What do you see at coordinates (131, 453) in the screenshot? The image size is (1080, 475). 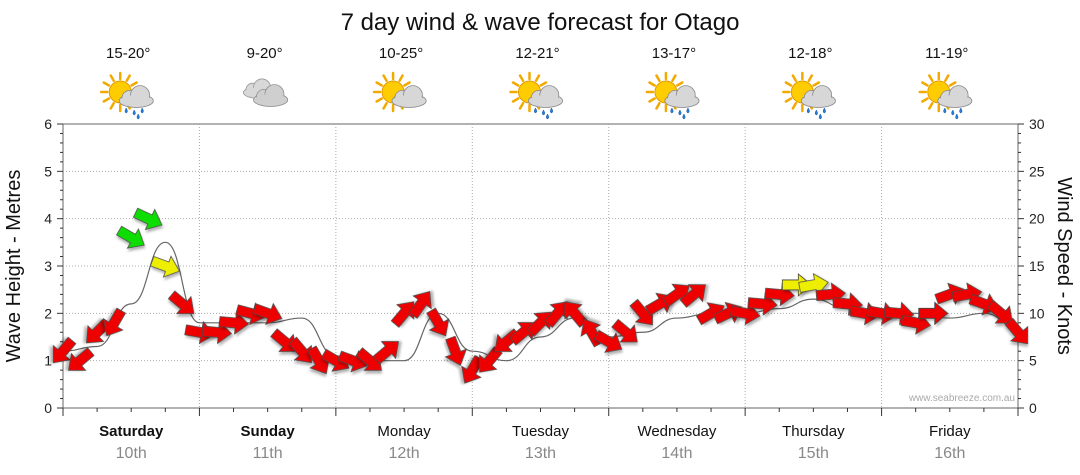 I see `x-tick-label-date: 10th` at bounding box center [131, 453].